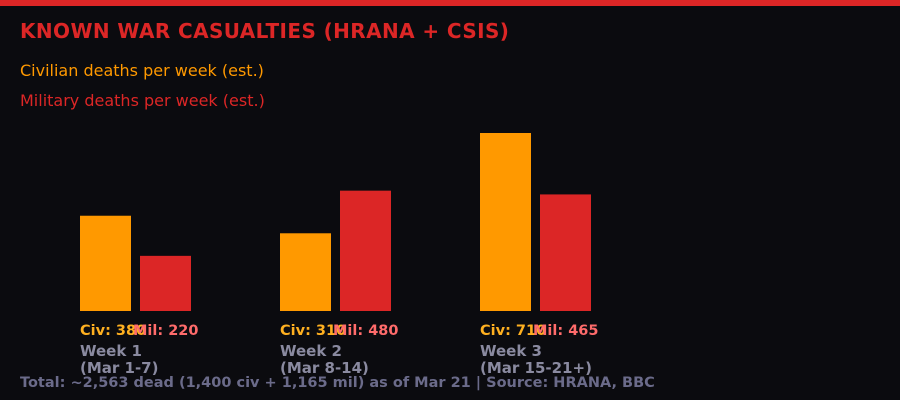  Describe the element at coordinates (450, 3) in the screenshot. I see `top-accent-bar` at that location.